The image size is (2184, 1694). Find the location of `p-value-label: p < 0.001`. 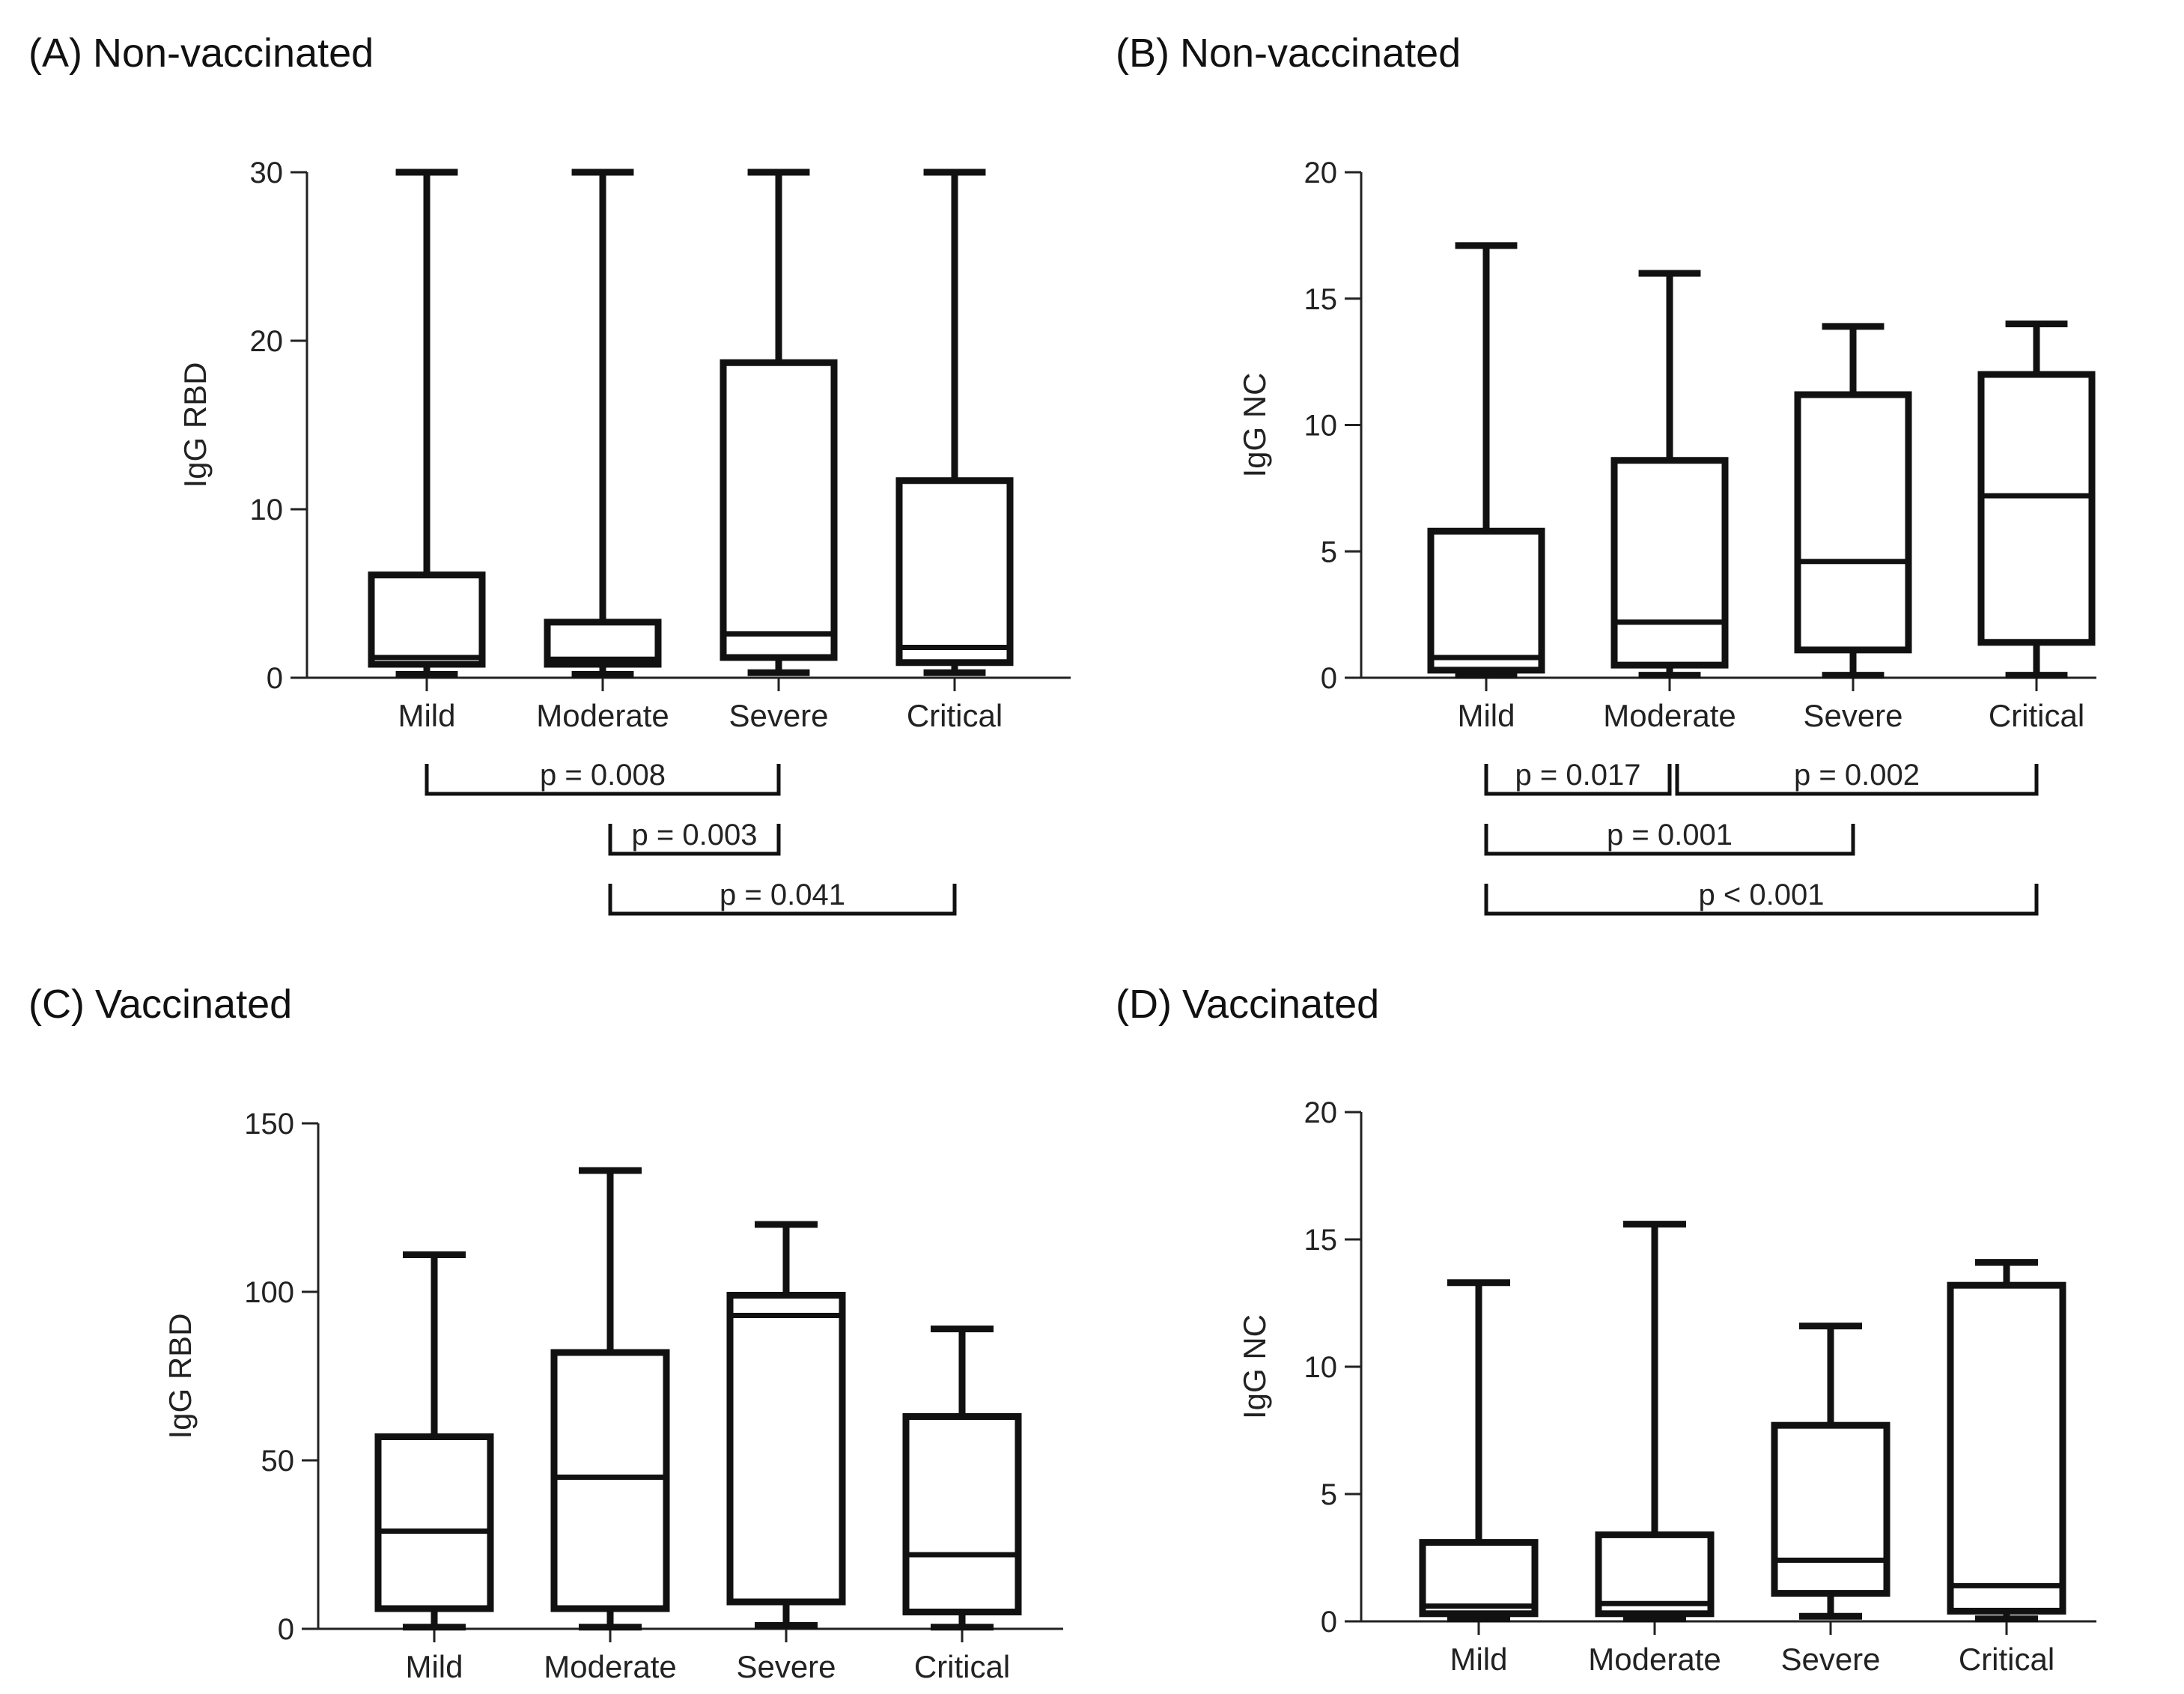

p-value-label: p < 0.001 is located at coordinates (1762, 894).